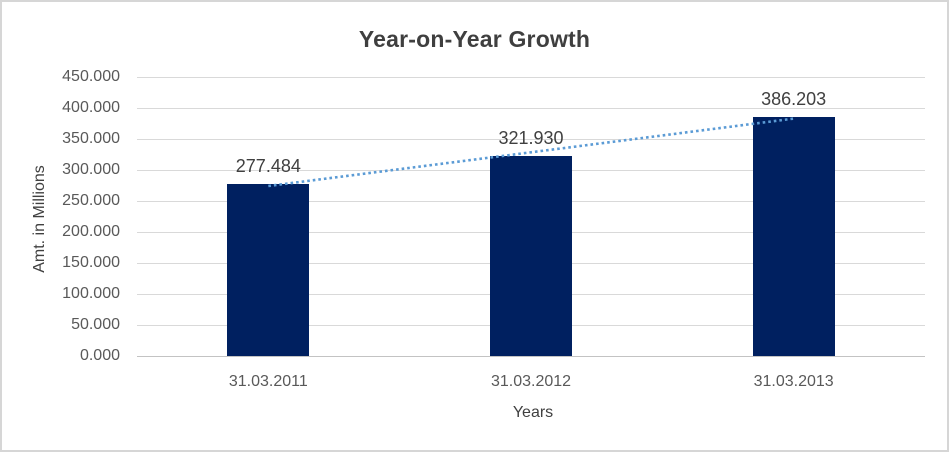 This screenshot has height=452, width=949. Describe the element at coordinates (794, 98) in the screenshot. I see `bar-data-label: 386.203` at that location.